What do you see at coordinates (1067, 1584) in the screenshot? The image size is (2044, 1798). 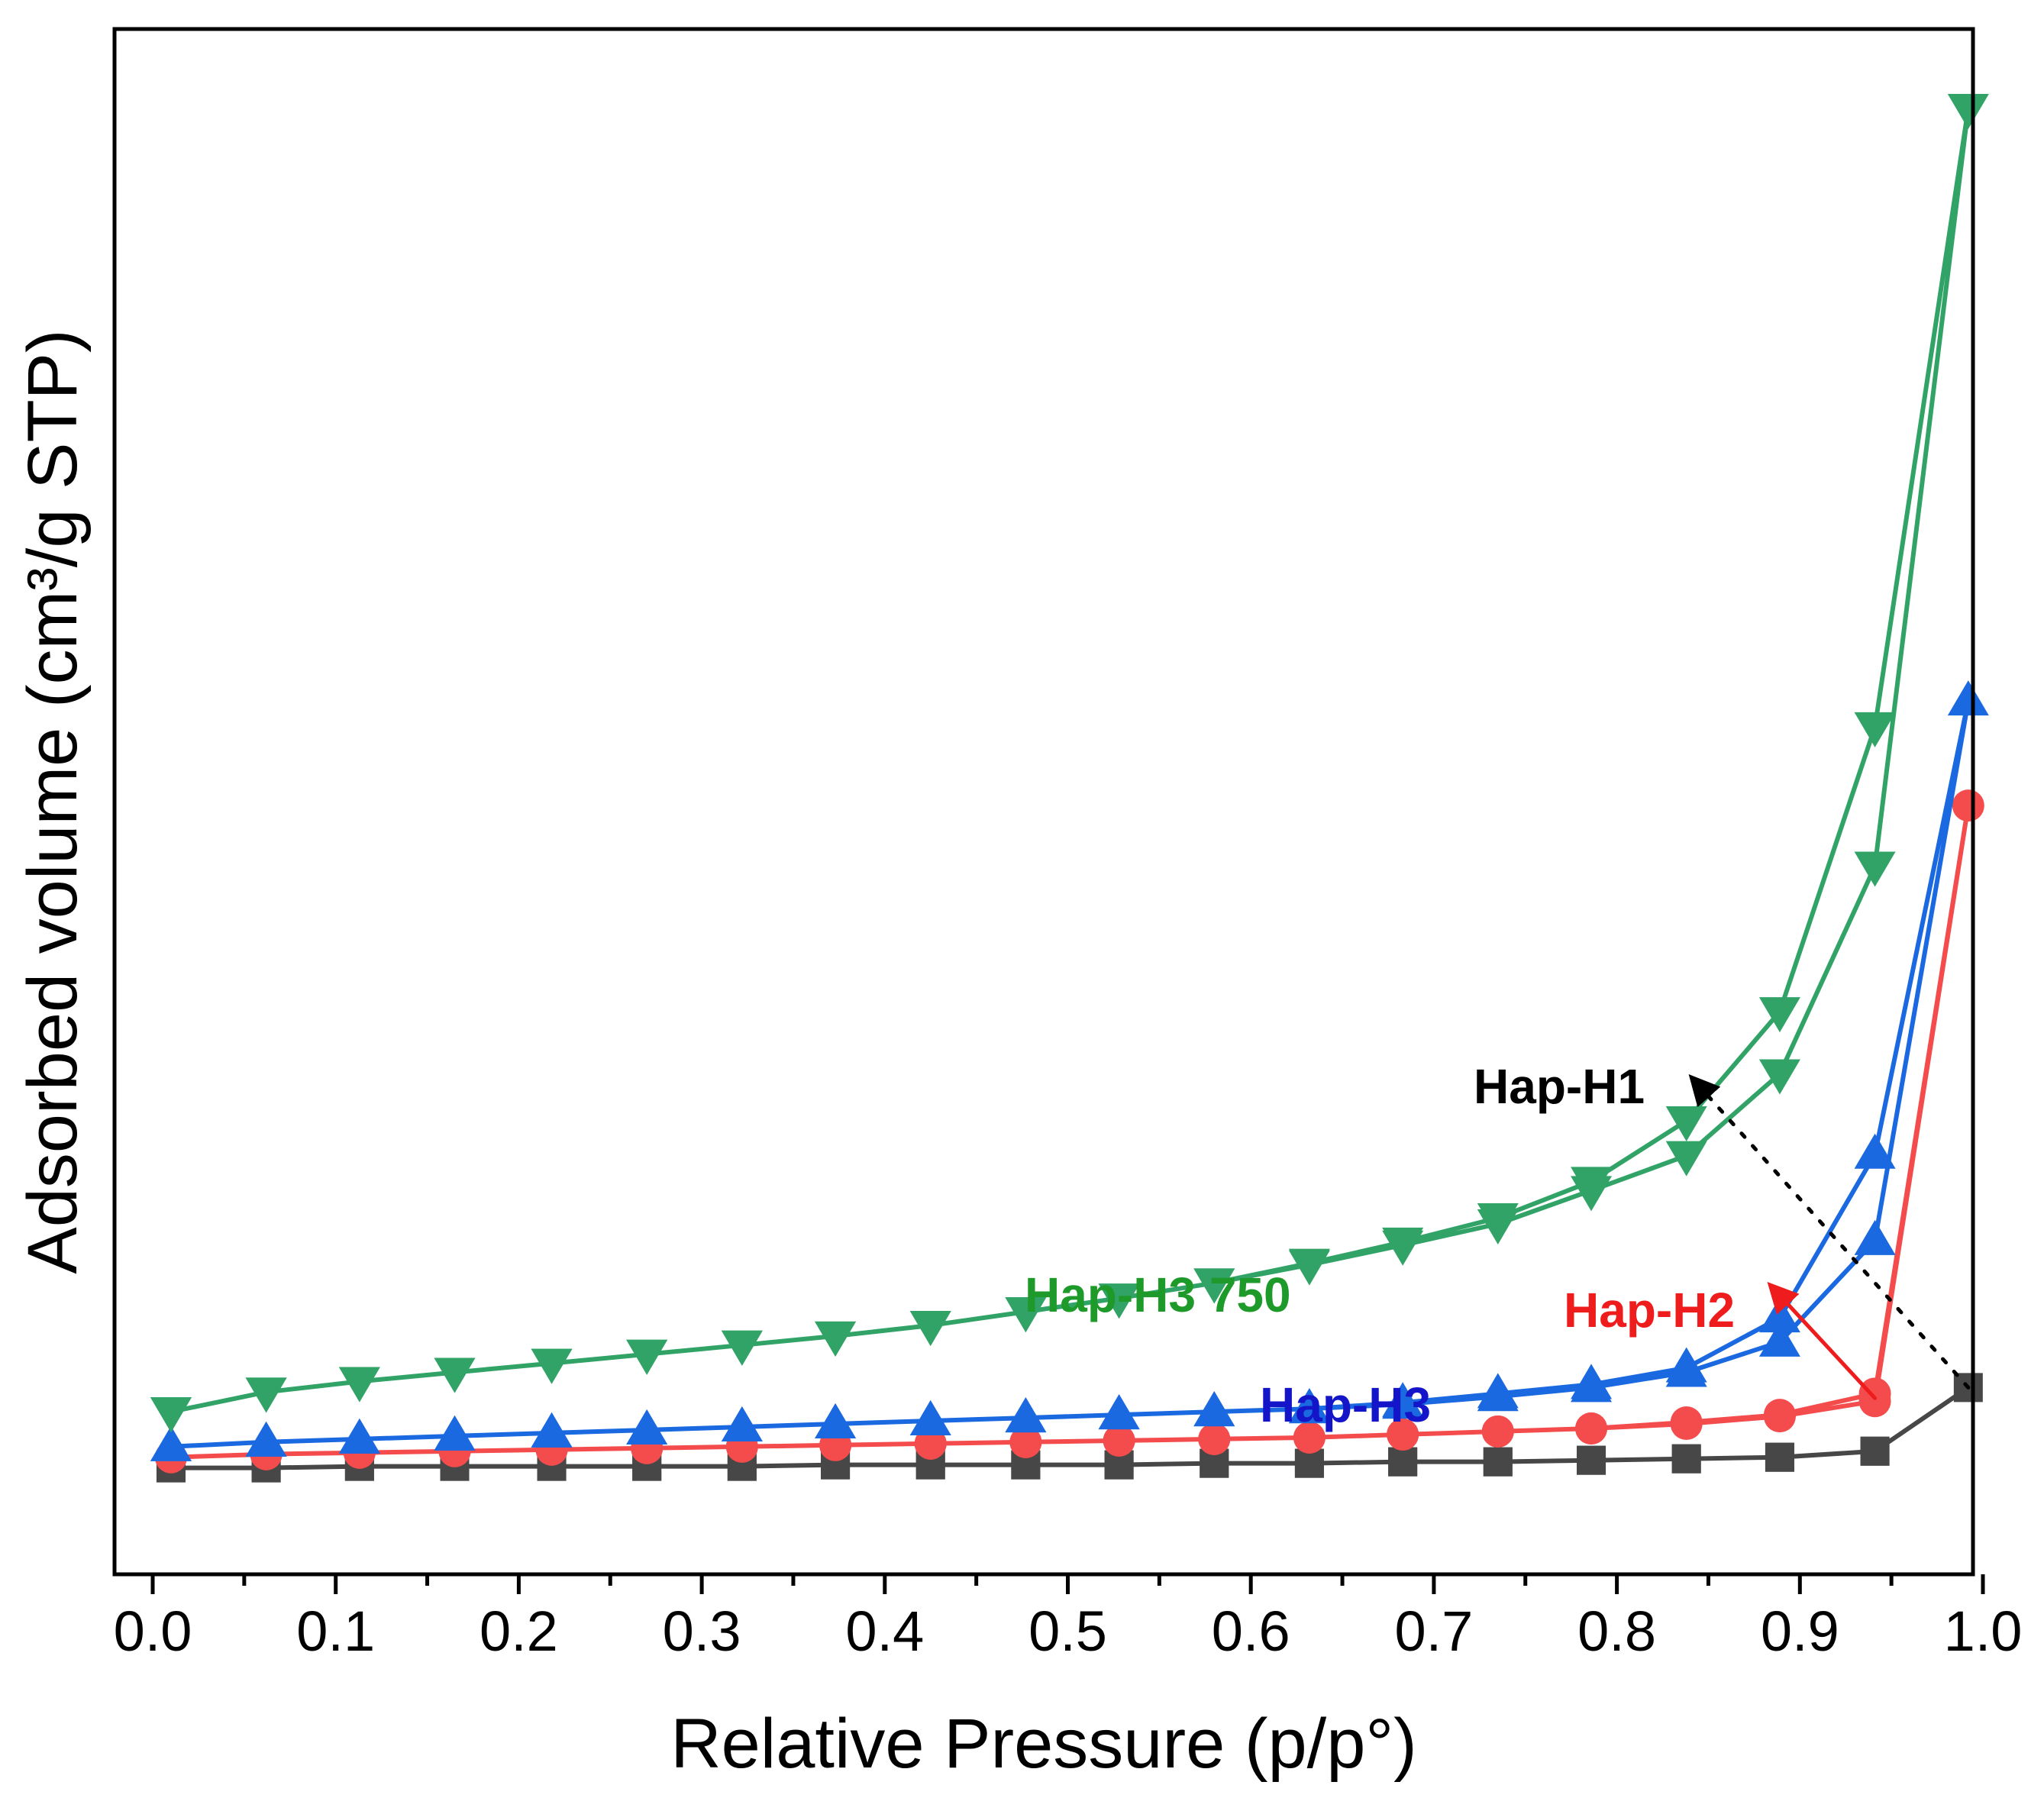 I see `x-axis-ticks` at bounding box center [1067, 1584].